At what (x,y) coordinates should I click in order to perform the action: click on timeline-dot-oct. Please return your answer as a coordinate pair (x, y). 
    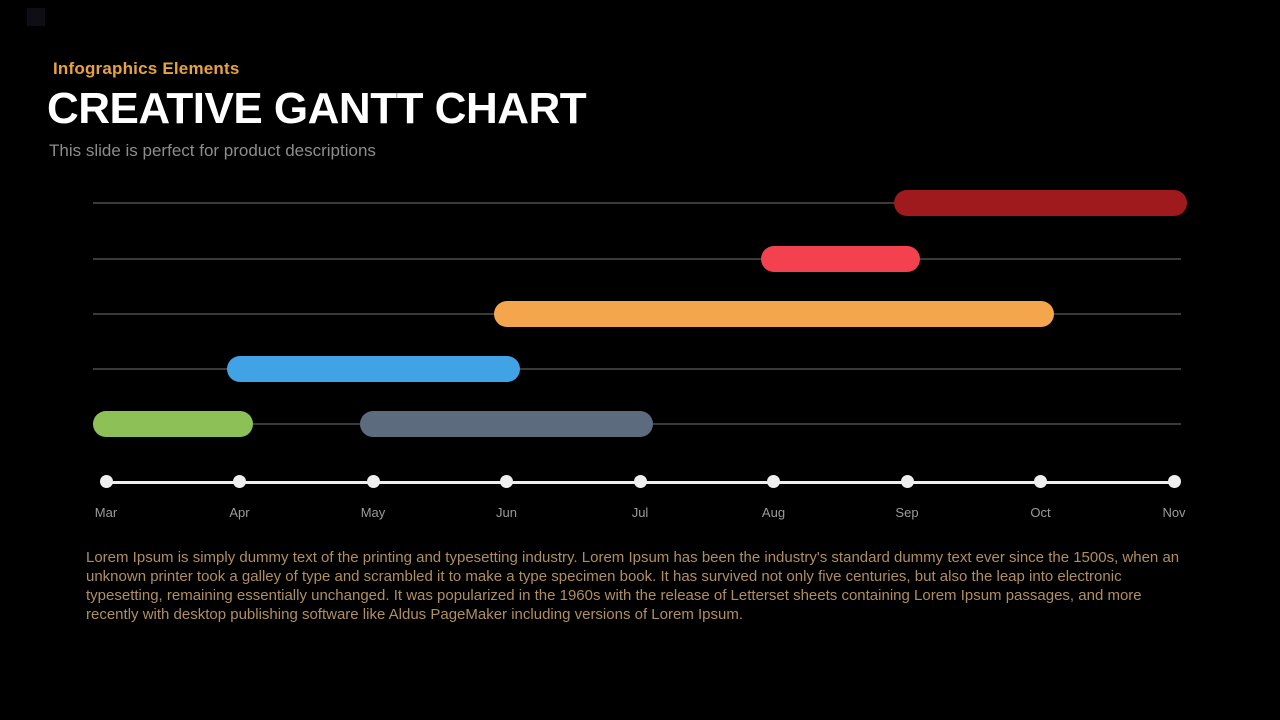
    Looking at the image, I should click on (1040, 481).